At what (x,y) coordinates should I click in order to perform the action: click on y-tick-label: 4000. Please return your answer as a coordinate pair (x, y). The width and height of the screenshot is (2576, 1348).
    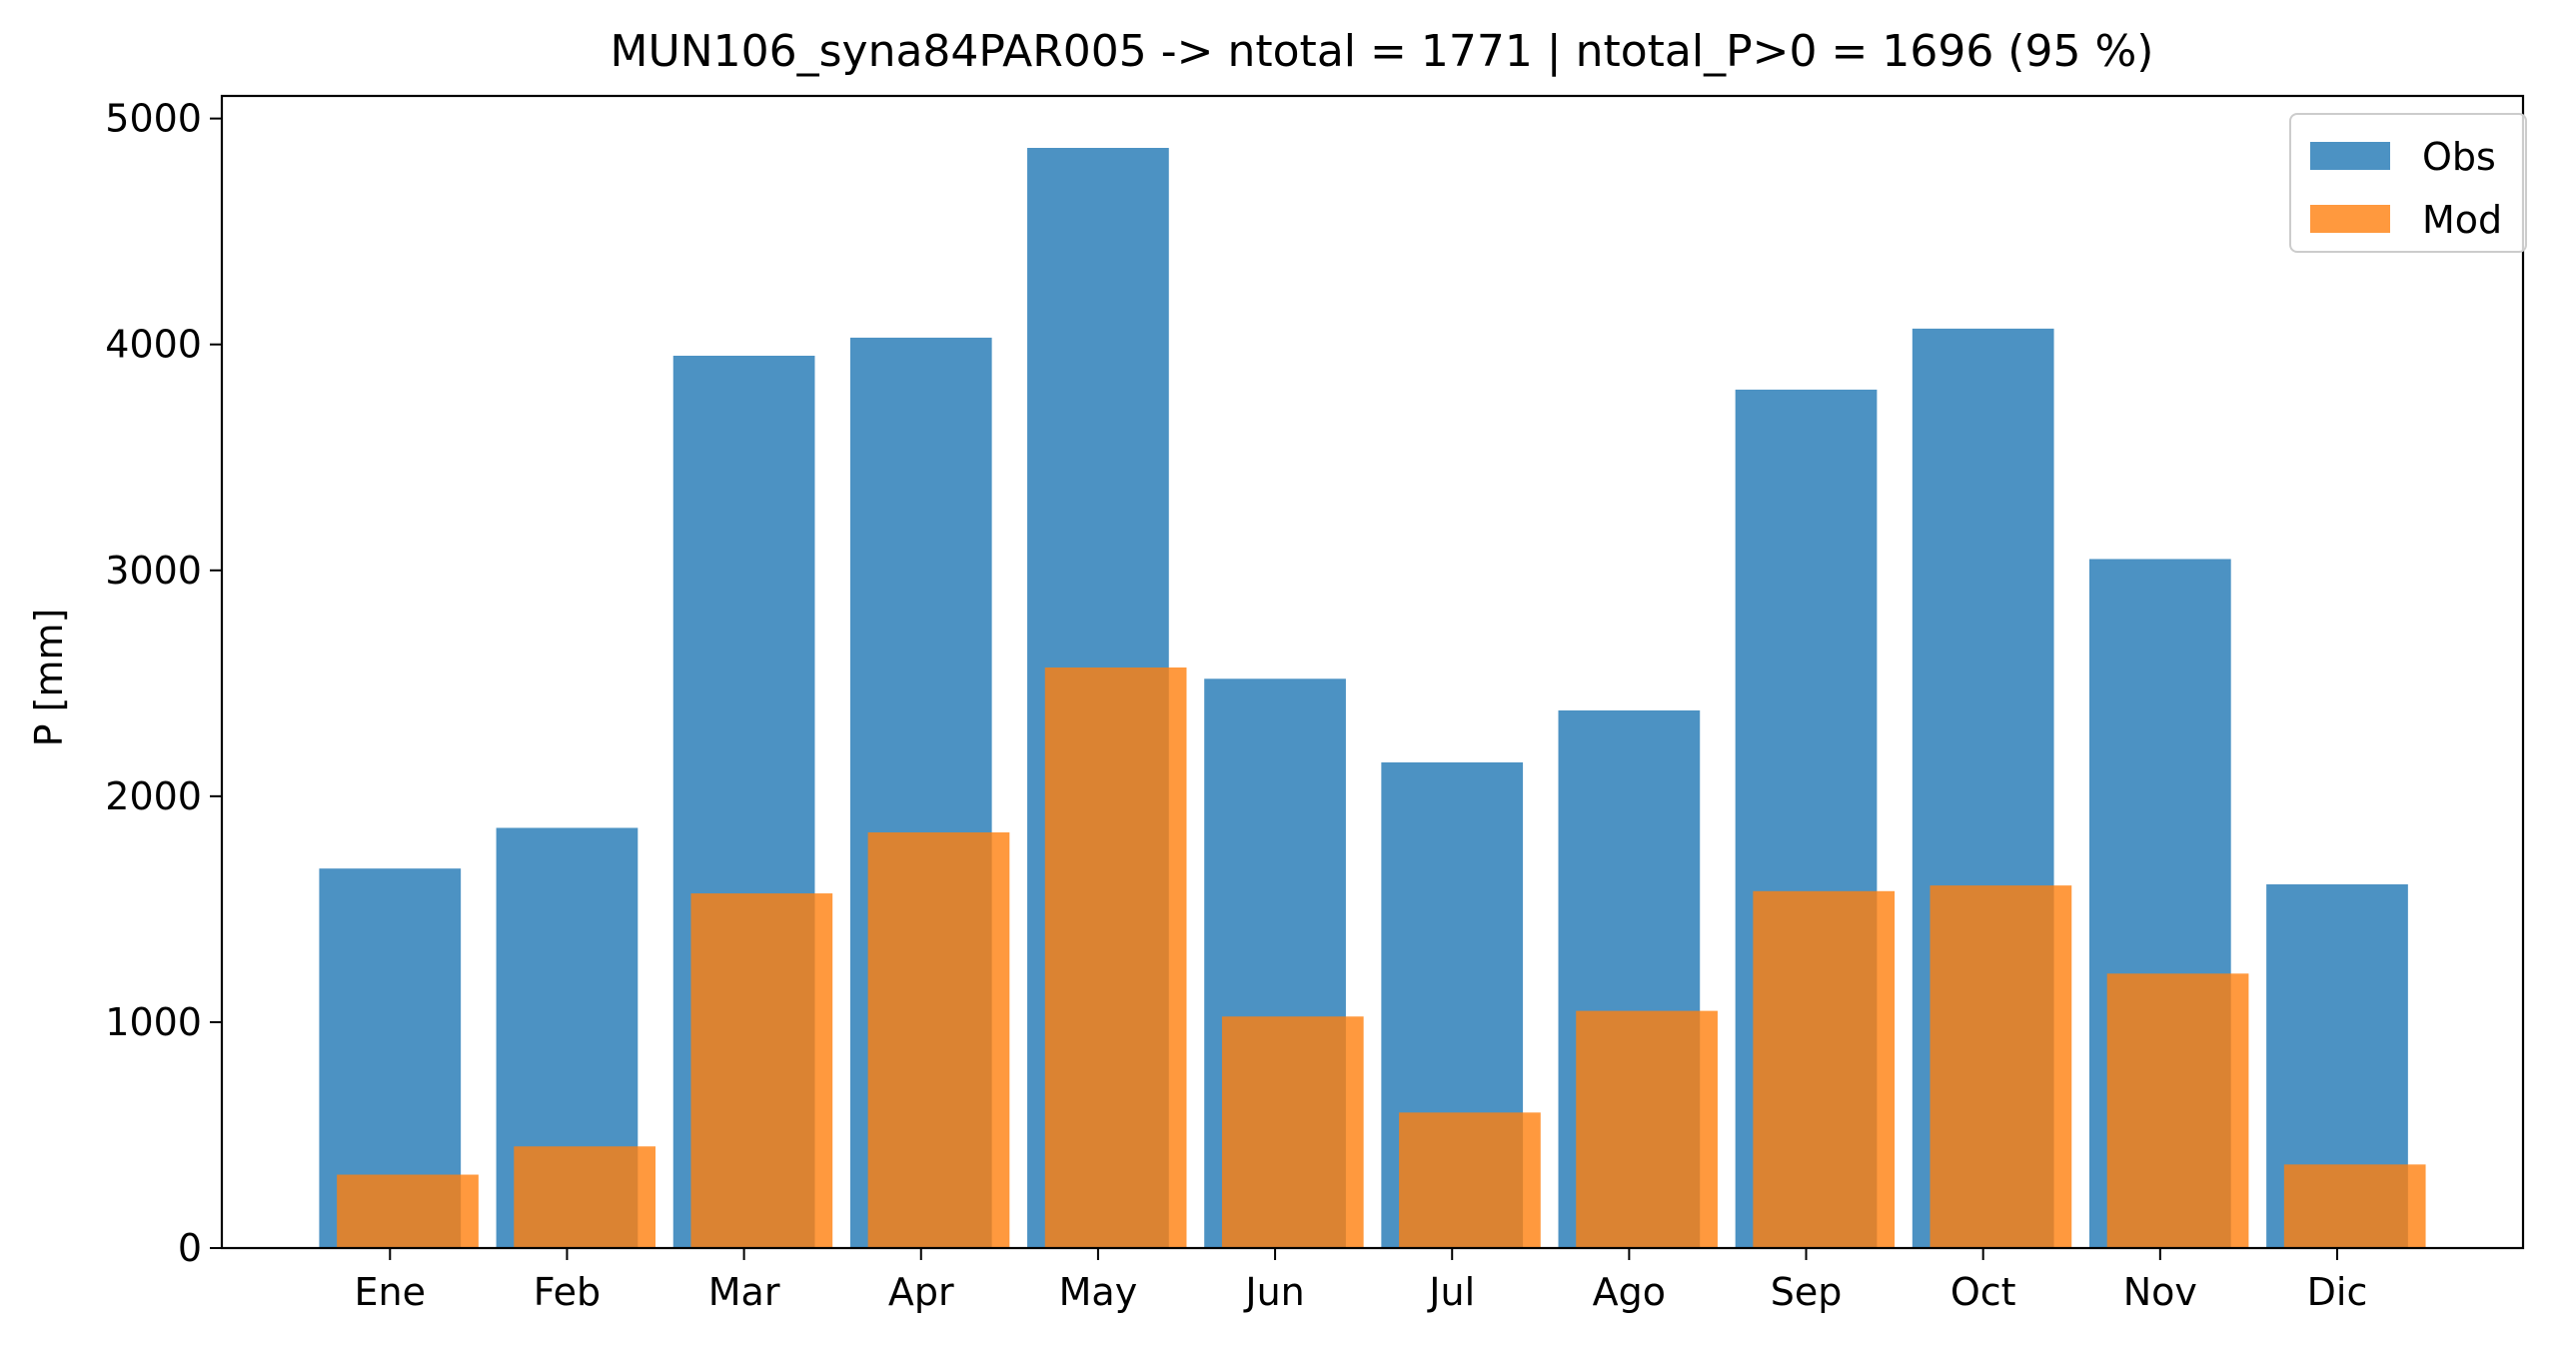
    Looking at the image, I should click on (153, 345).